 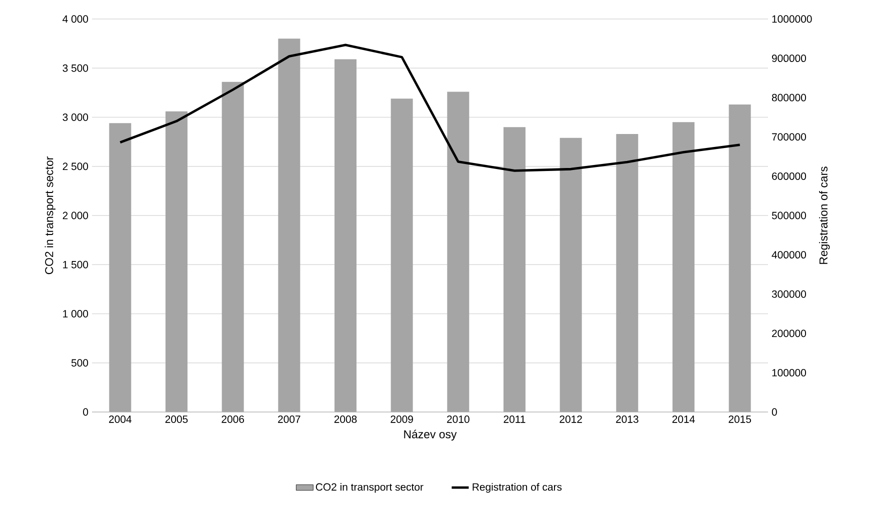 I want to click on y-tick-label: 3 000, so click(x=75, y=117).